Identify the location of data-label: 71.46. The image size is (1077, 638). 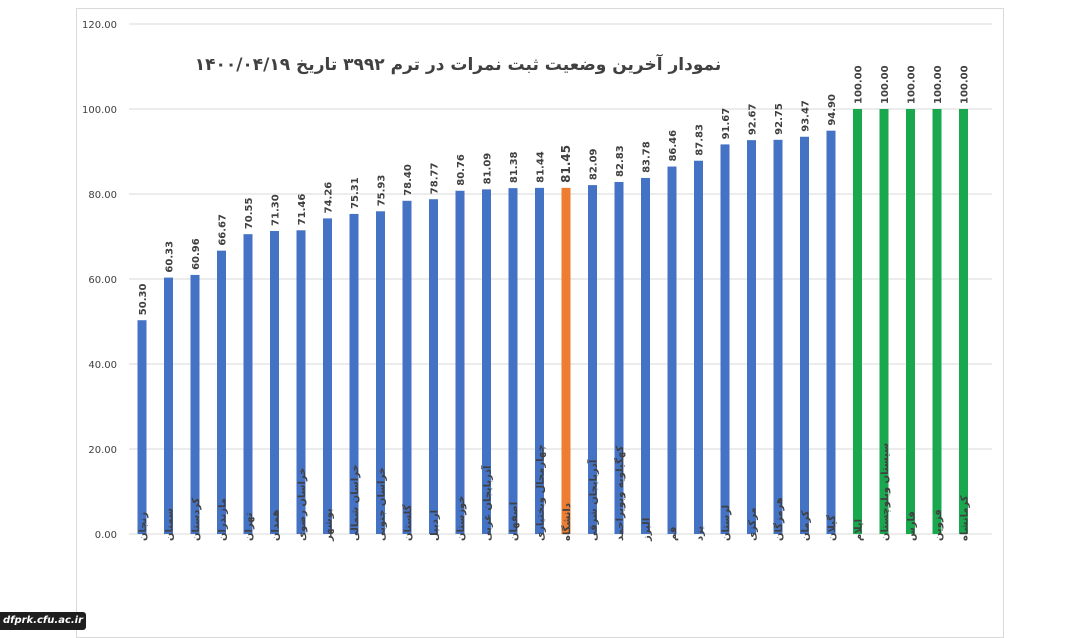
(302, 210).